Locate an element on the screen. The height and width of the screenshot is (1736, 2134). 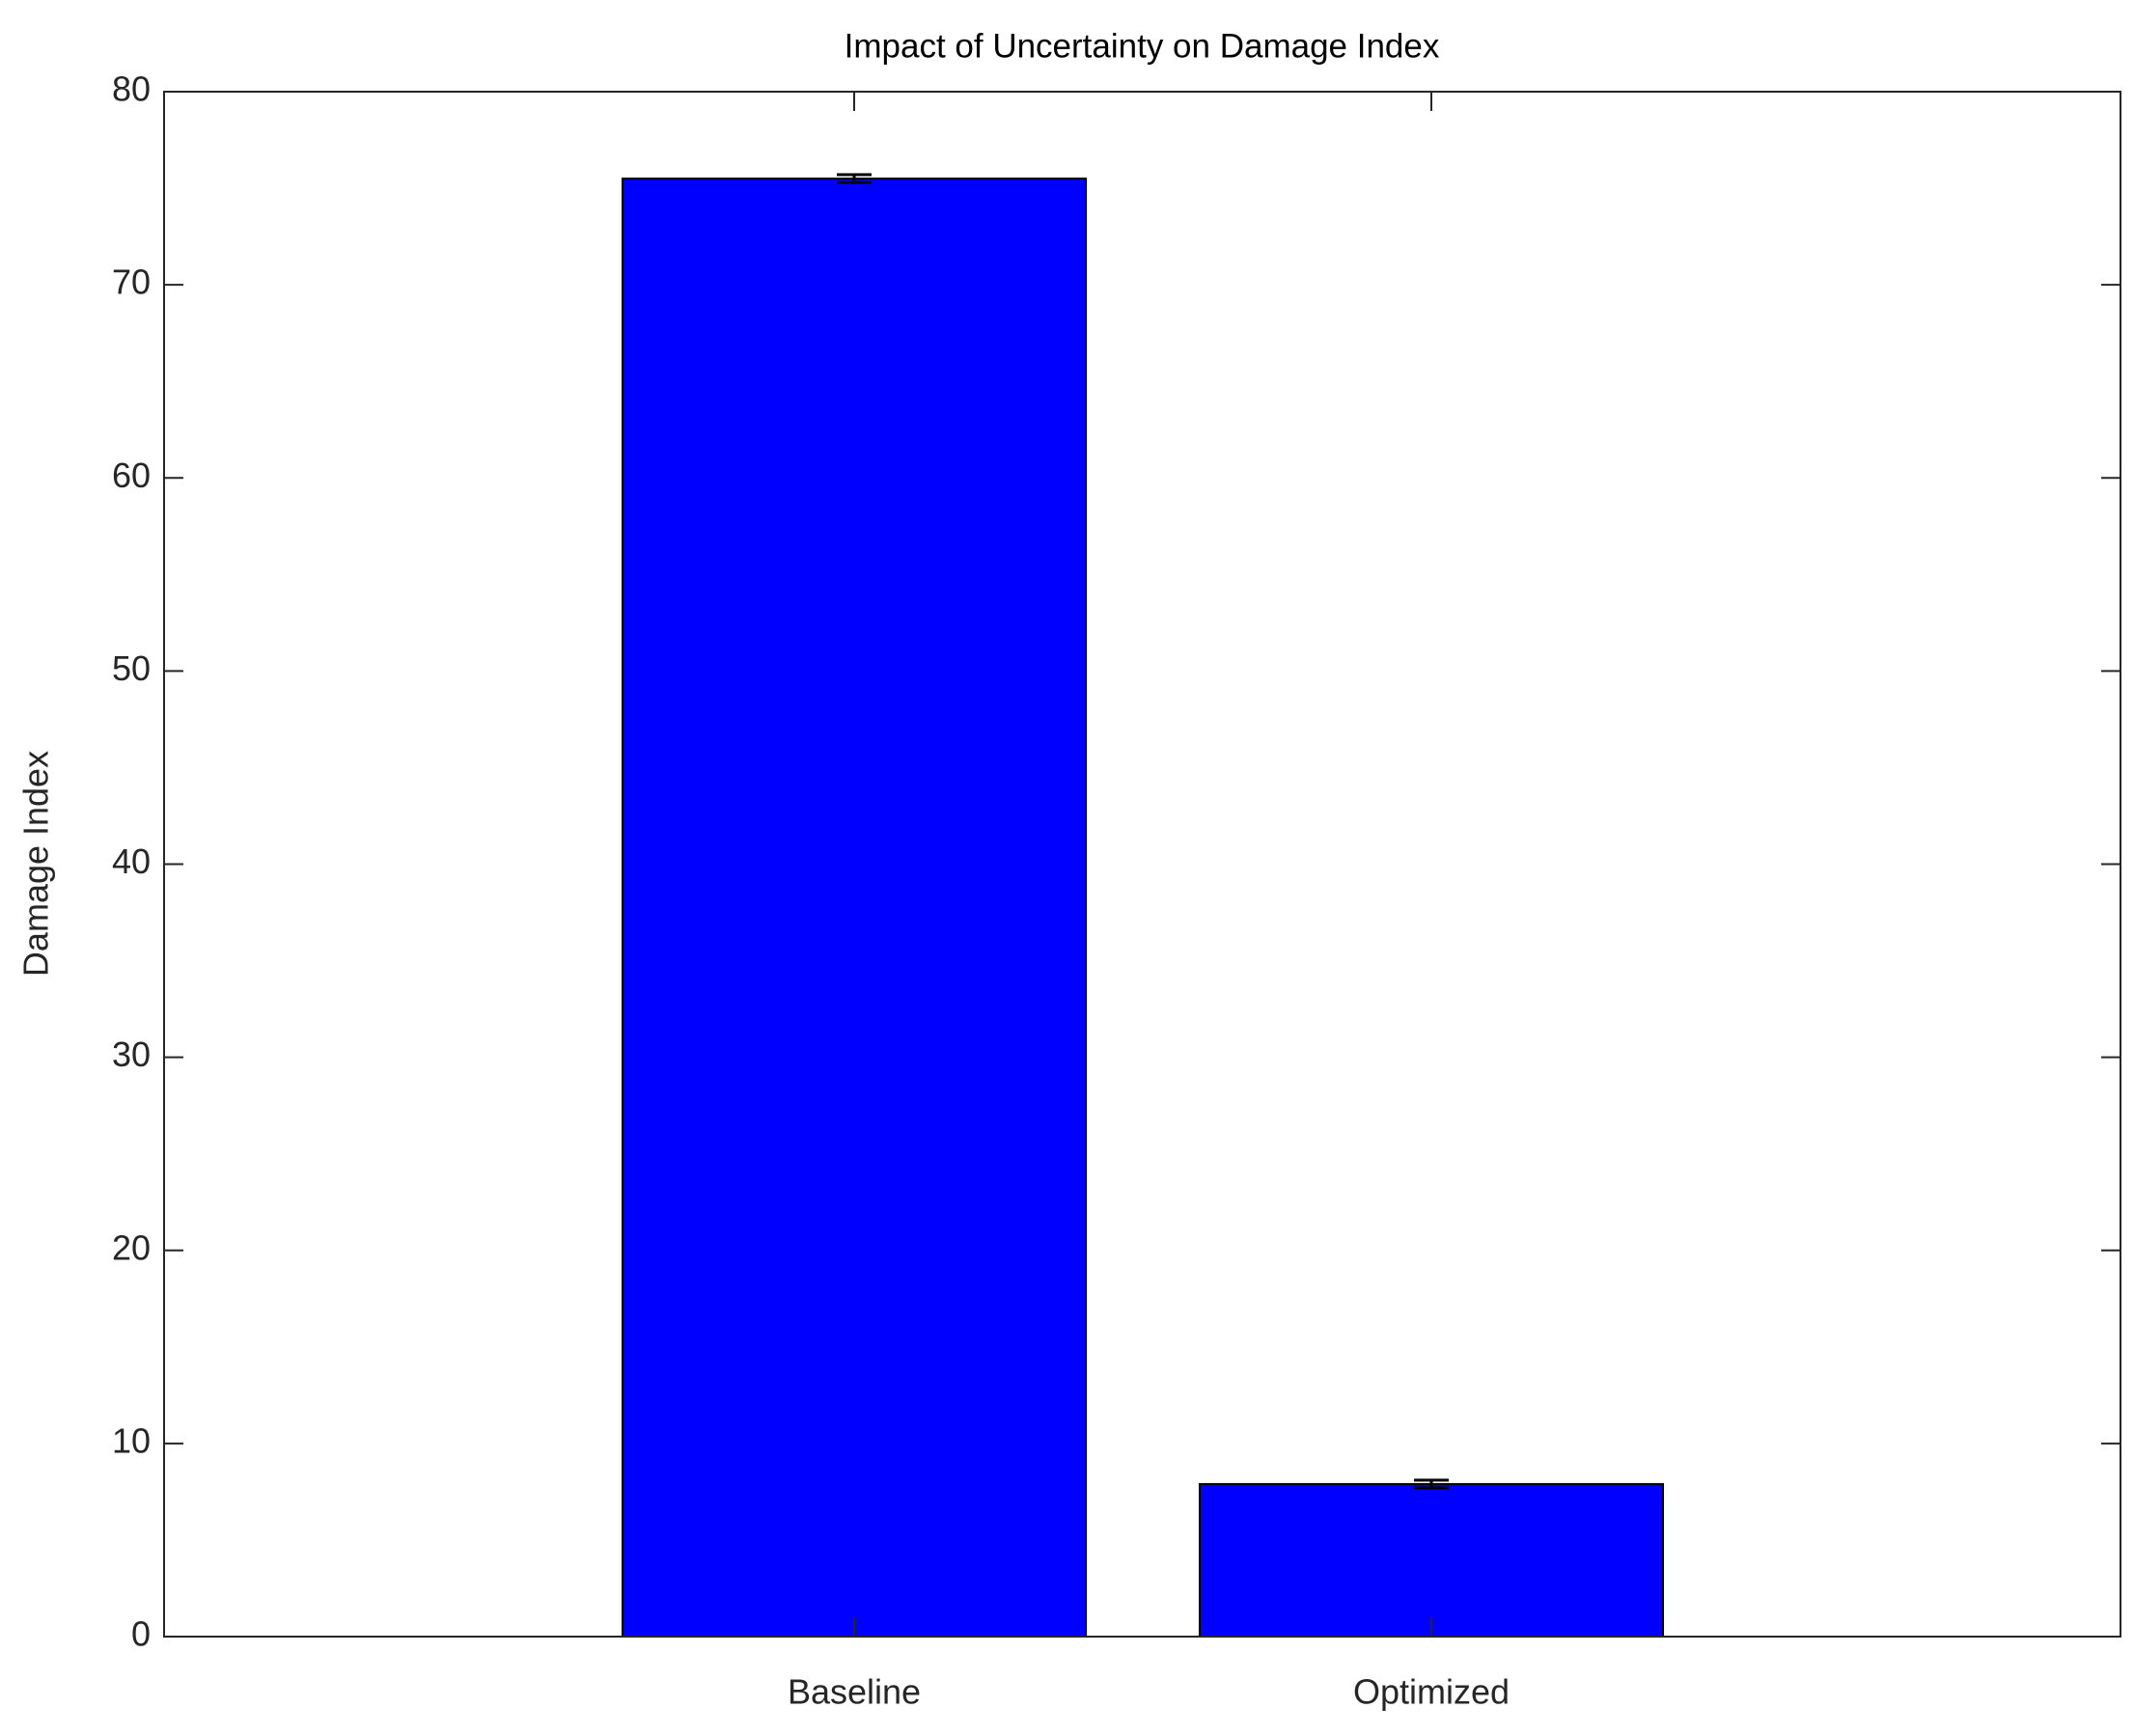
y-tick-label: 30 is located at coordinates (131, 1054).